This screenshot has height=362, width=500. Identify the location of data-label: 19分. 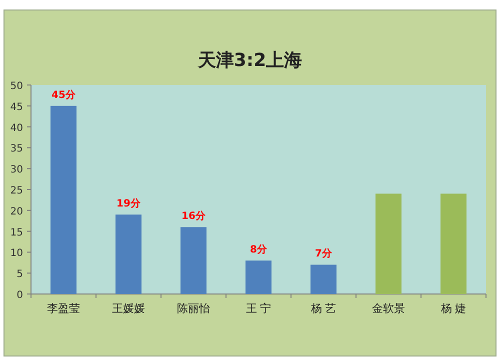
(129, 204).